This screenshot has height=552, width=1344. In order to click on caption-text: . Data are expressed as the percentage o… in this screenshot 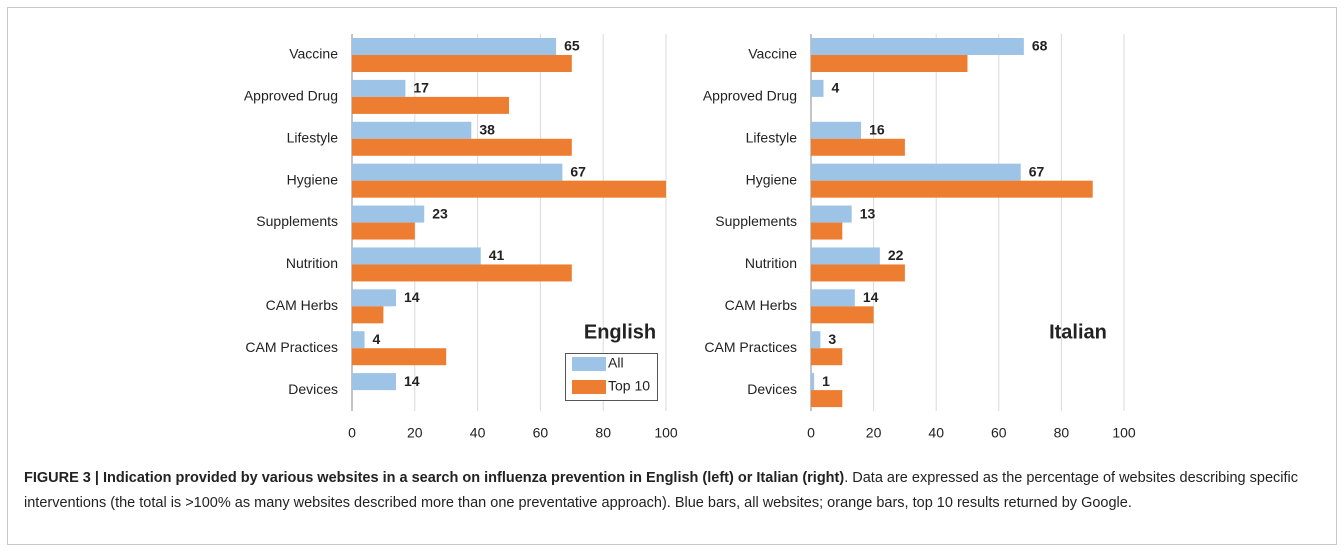, I will do `click(661, 490)`.